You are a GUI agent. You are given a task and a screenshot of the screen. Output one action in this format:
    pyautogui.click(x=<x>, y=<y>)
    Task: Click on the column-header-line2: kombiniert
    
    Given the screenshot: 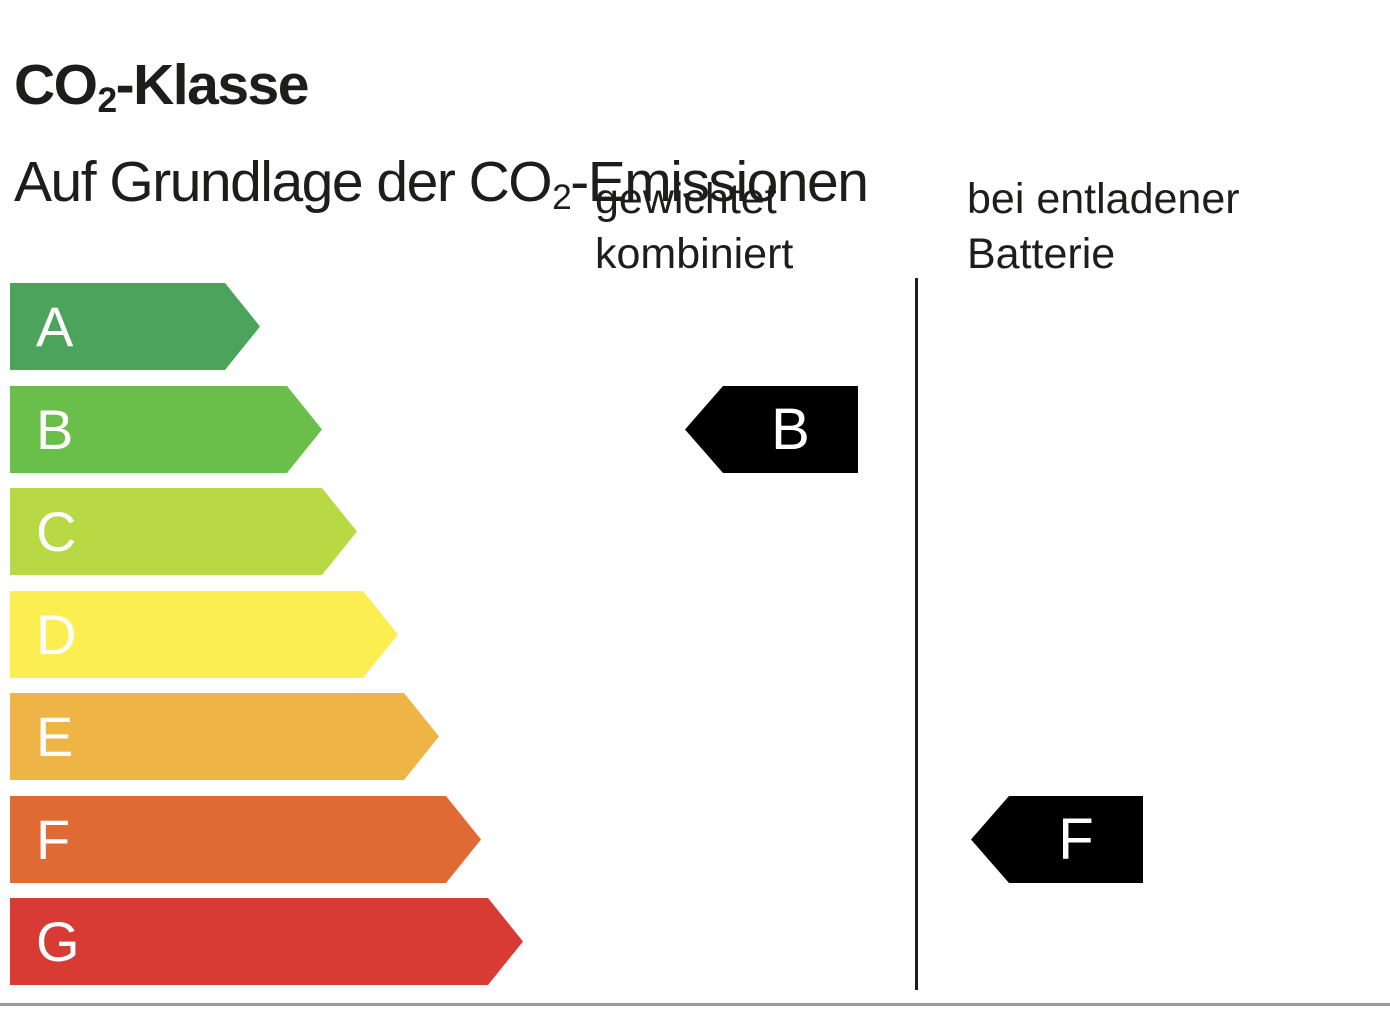 What is the action you would take?
    pyautogui.click(x=694, y=254)
    